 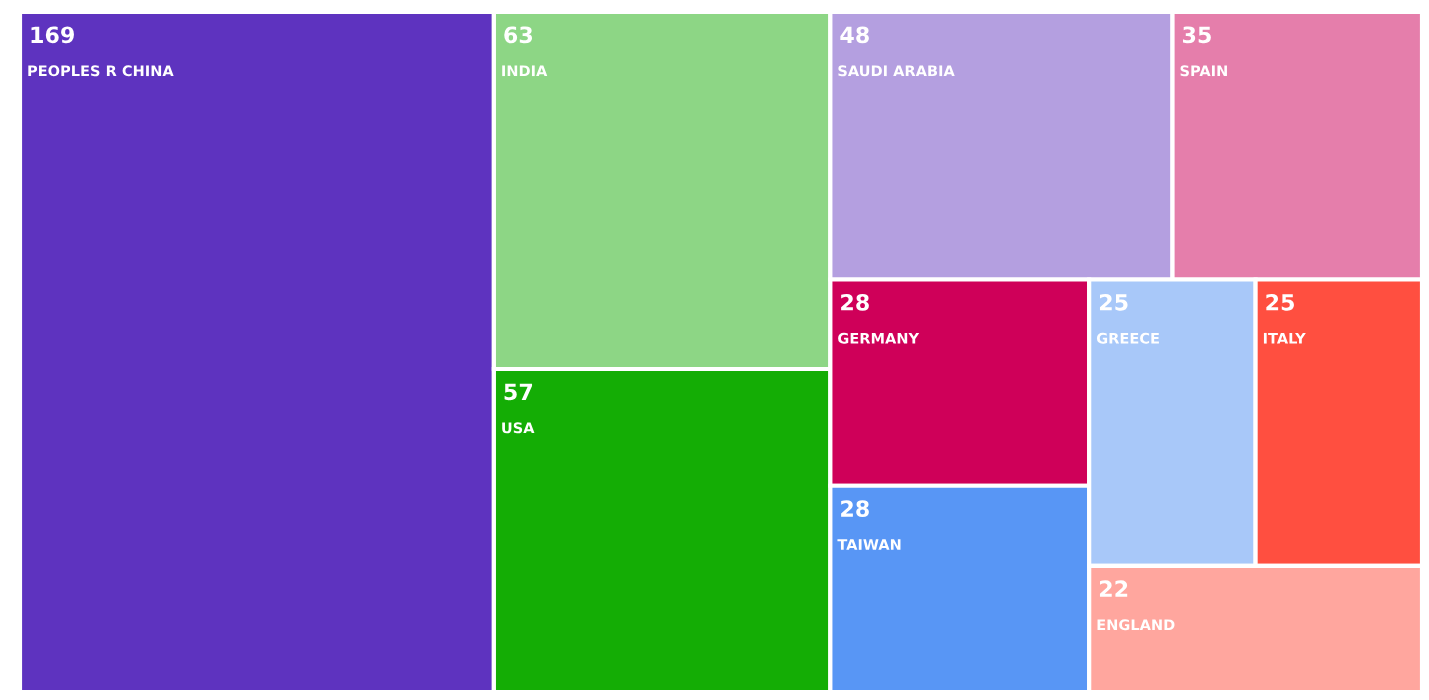 What do you see at coordinates (869, 544) in the screenshot?
I see `category-label: TAIWAN` at bounding box center [869, 544].